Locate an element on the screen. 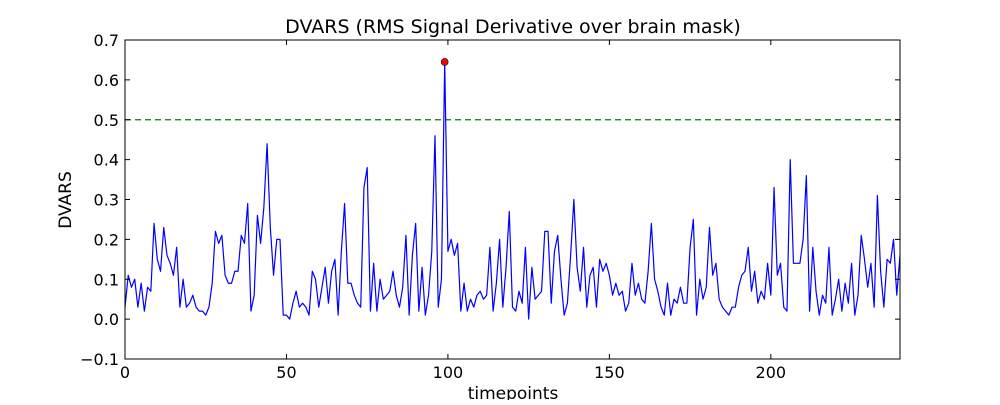  x-tick-label: 100 is located at coordinates (448, 372).